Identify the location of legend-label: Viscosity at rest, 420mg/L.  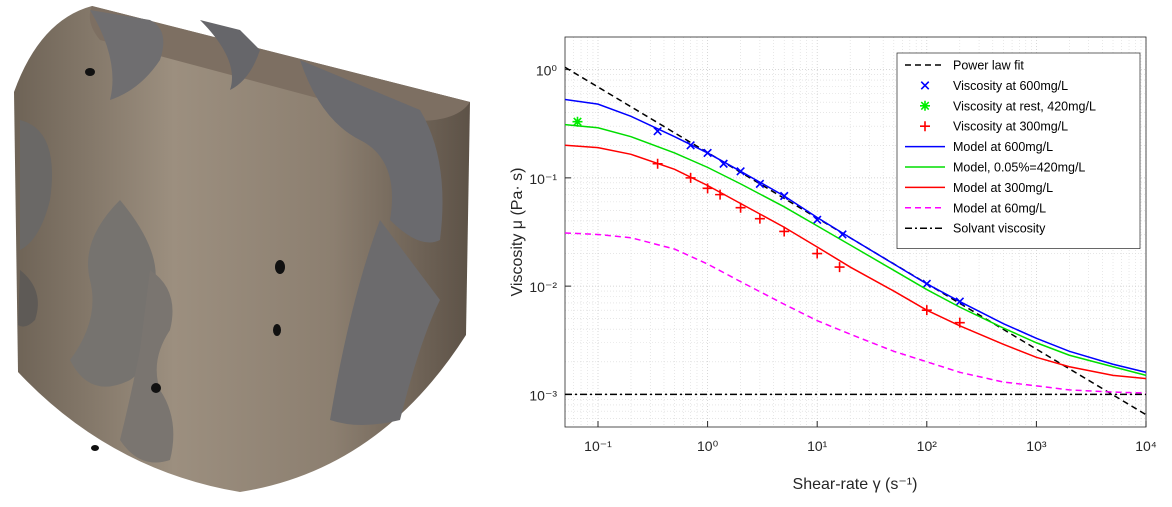
(1024, 106).